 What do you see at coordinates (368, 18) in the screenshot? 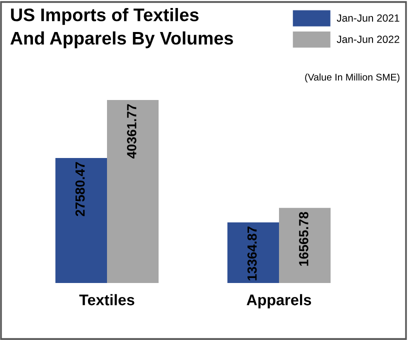
I see `legend-label: Jan-Jun 2021` at bounding box center [368, 18].